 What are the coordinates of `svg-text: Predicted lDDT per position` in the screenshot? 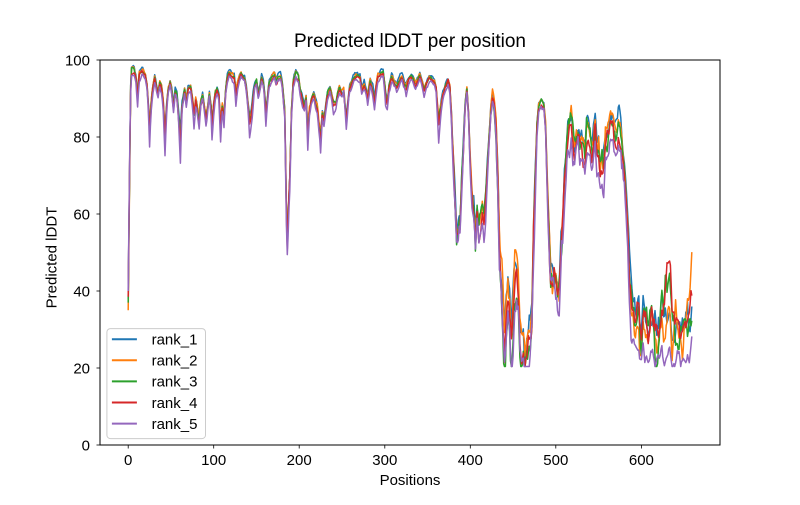 It's located at (410, 41).